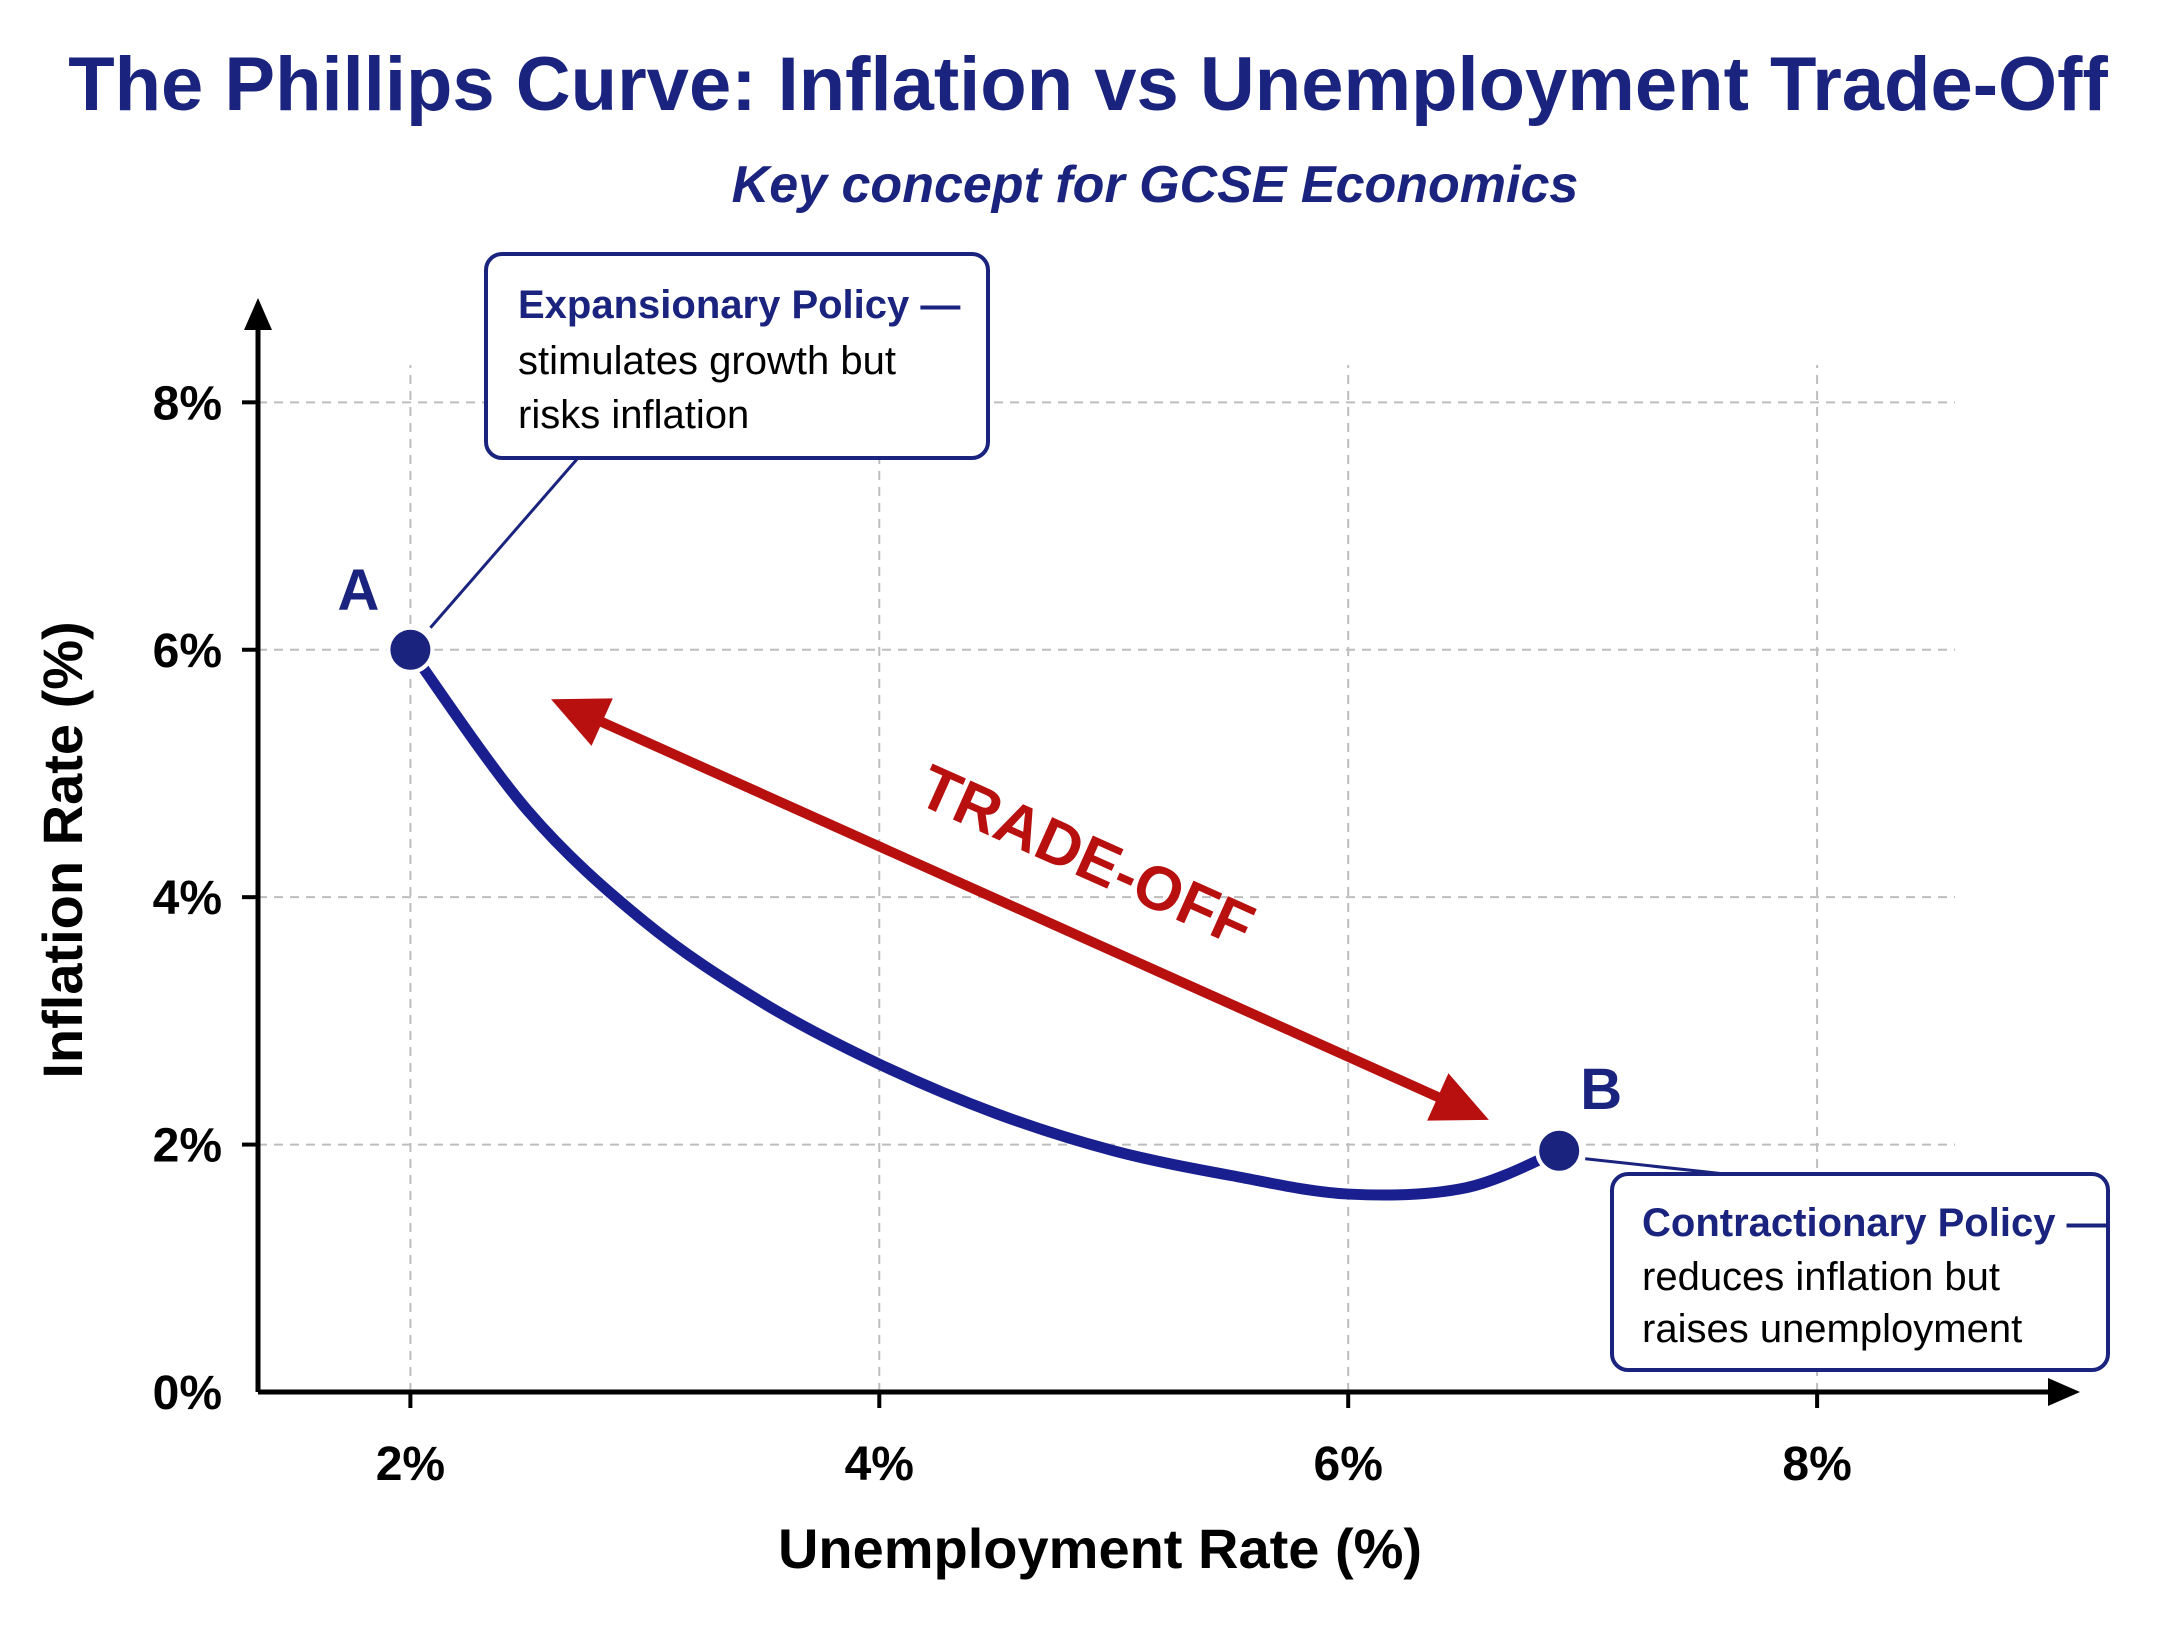 The image size is (2176, 1632). What do you see at coordinates (1832, 1329) in the screenshot?
I see `callout-contractionary-line-2: raises unemployment` at bounding box center [1832, 1329].